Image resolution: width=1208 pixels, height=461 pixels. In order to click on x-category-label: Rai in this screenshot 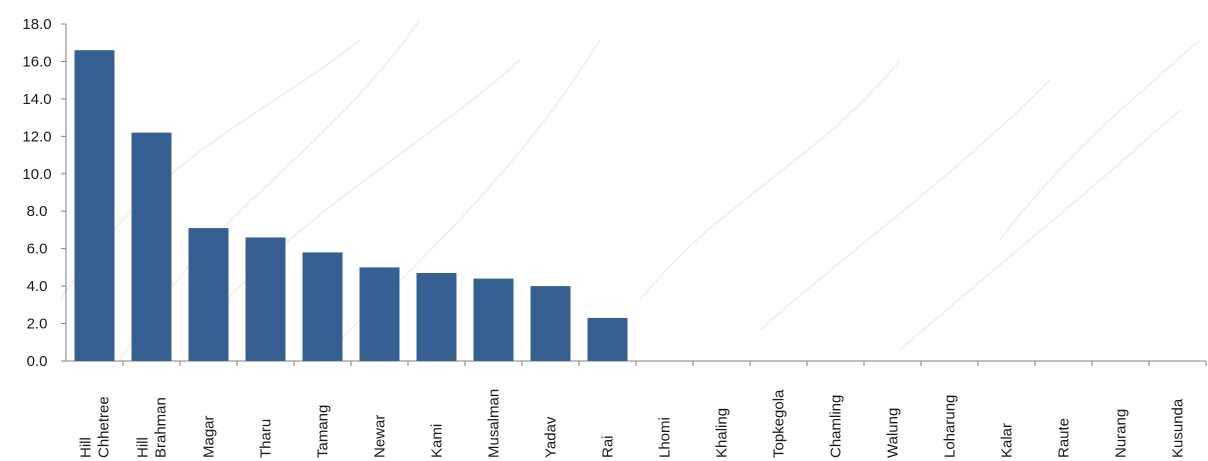, I will do `click(608, 446)`.